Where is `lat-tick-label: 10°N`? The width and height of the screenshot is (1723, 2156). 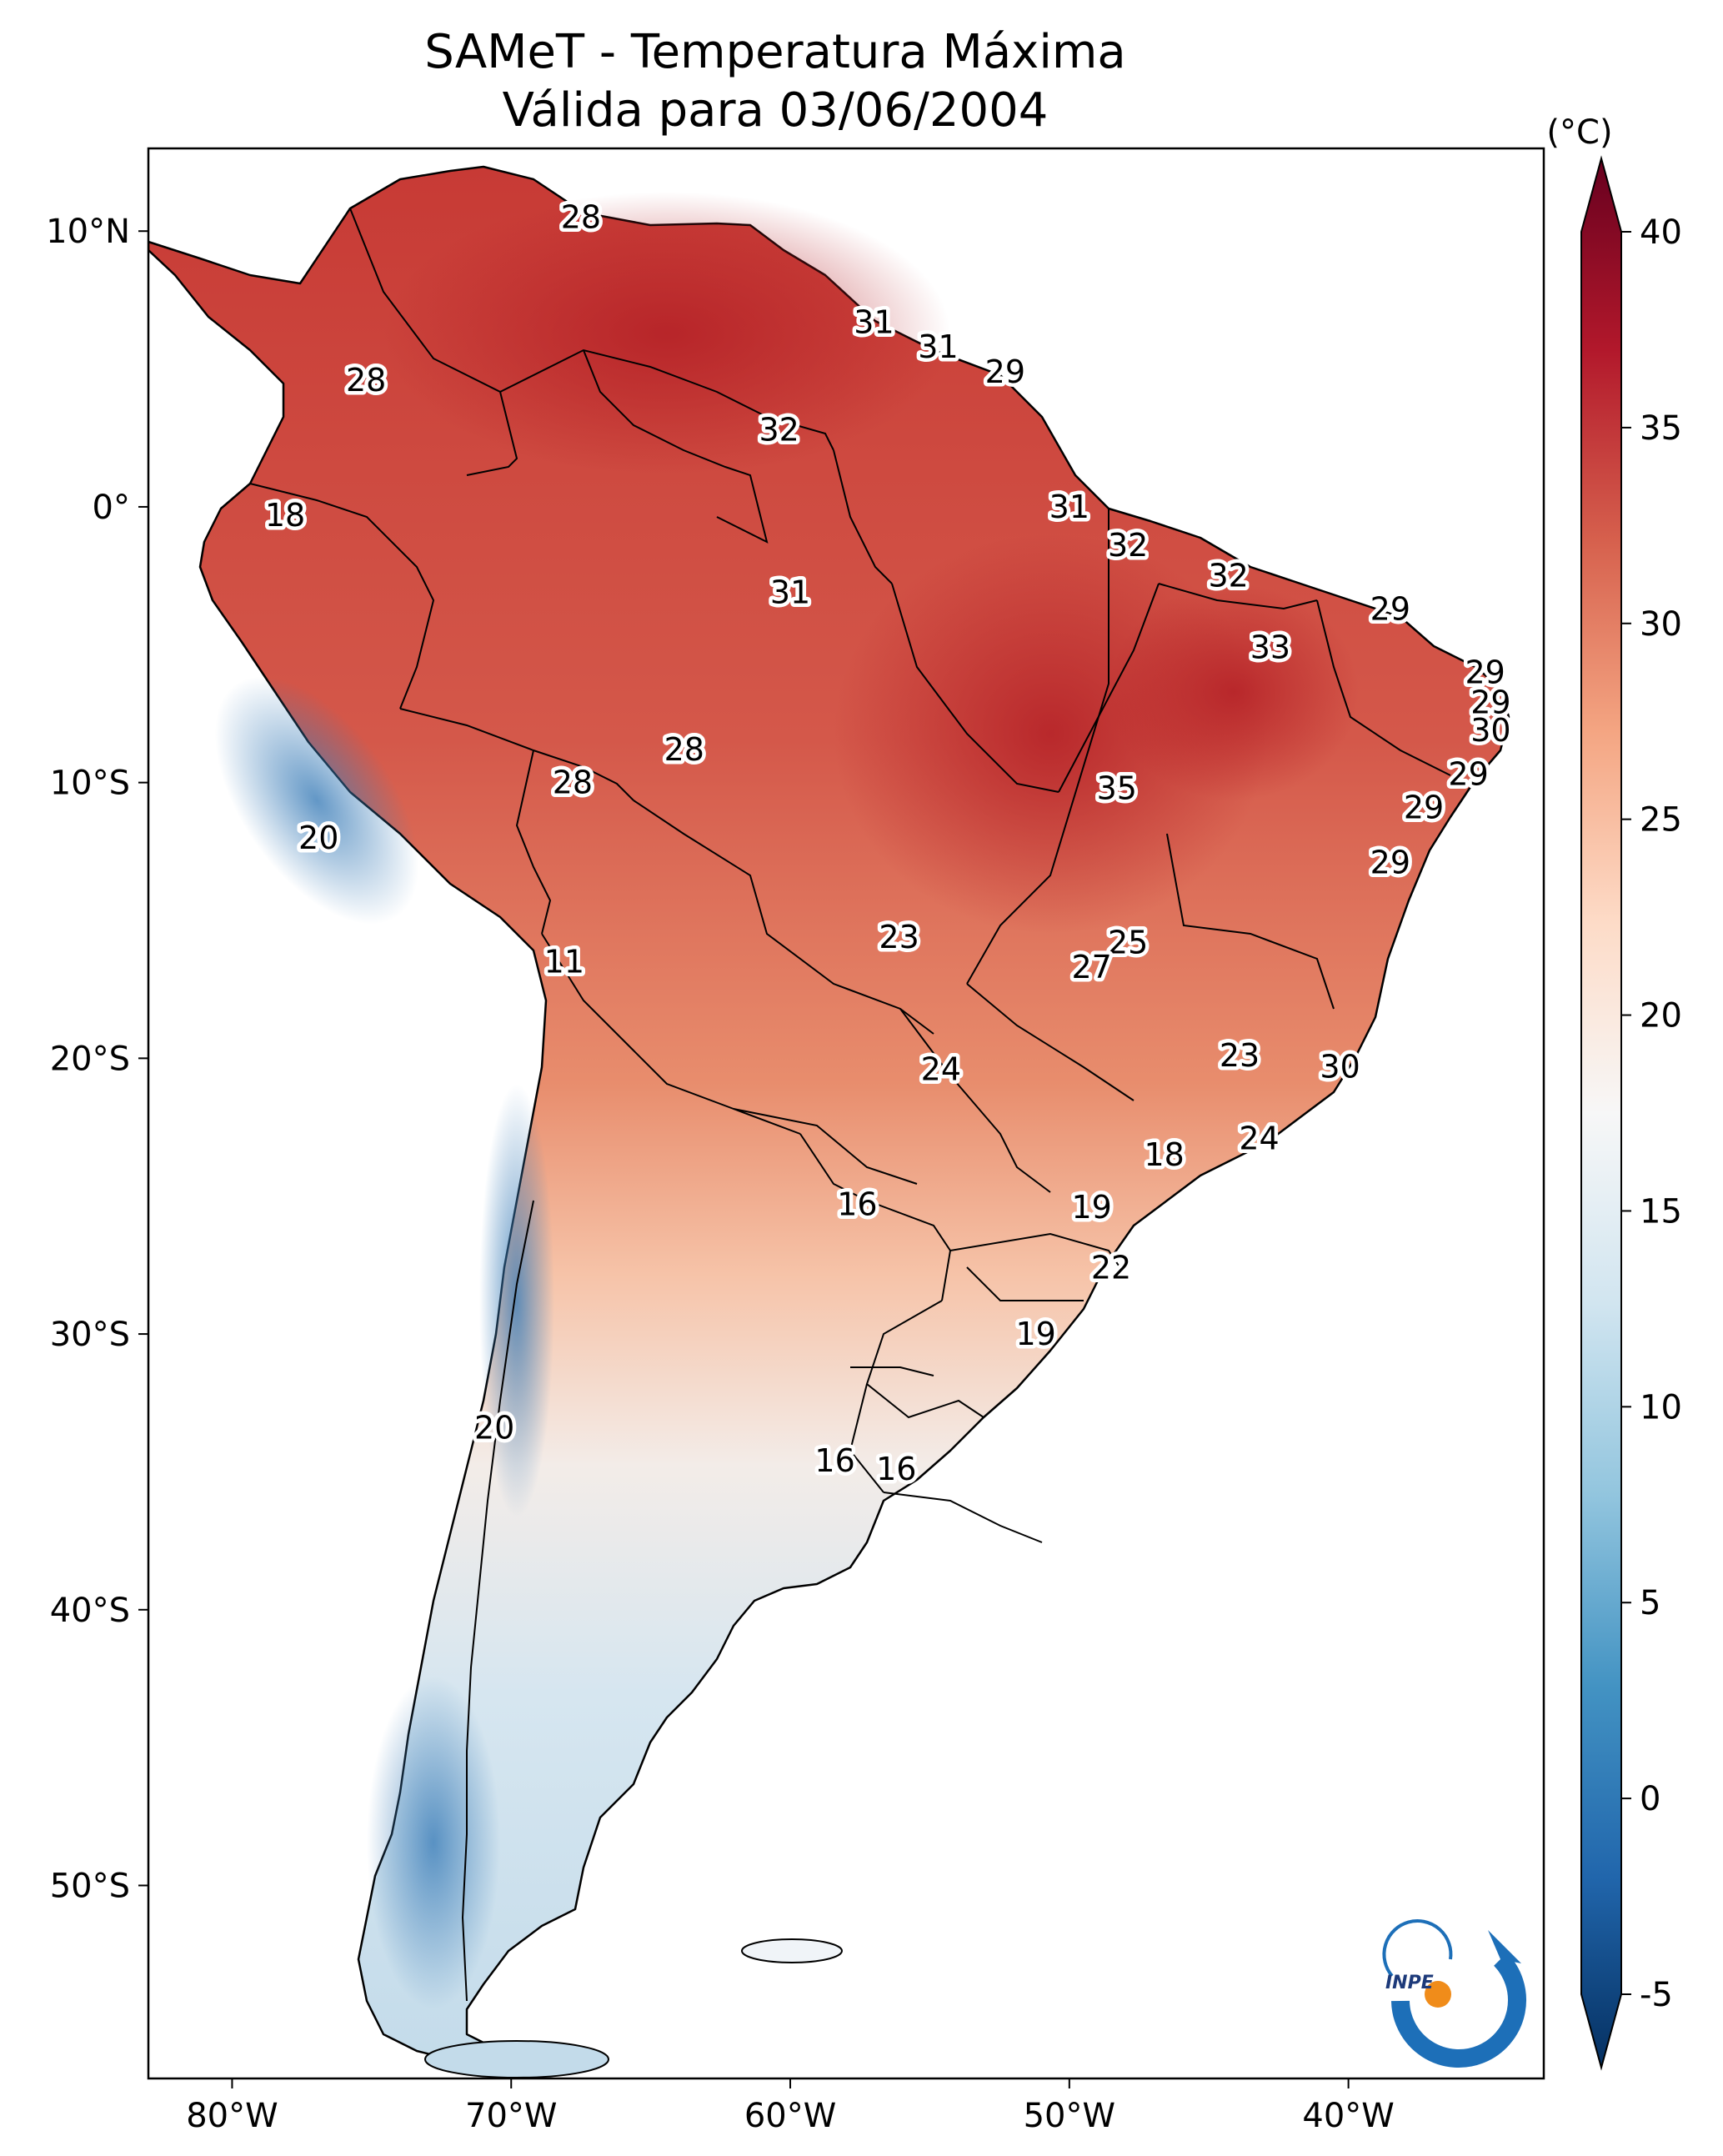
lat-tick-label: 10°N is located at coordinates (88, 232).